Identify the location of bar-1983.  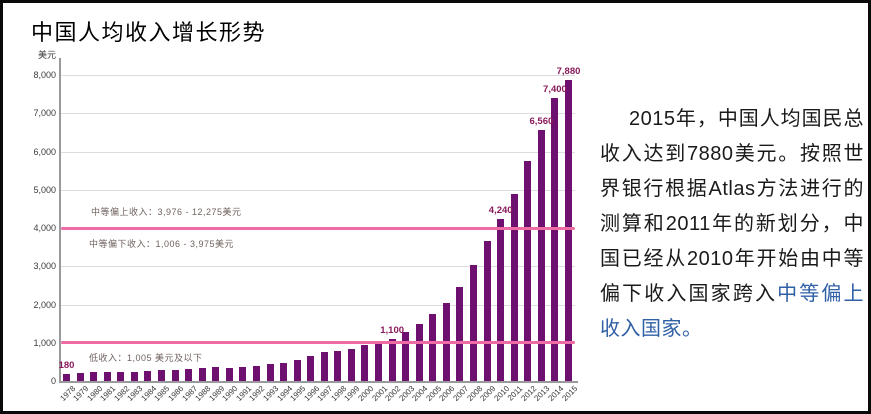
(134, 376).